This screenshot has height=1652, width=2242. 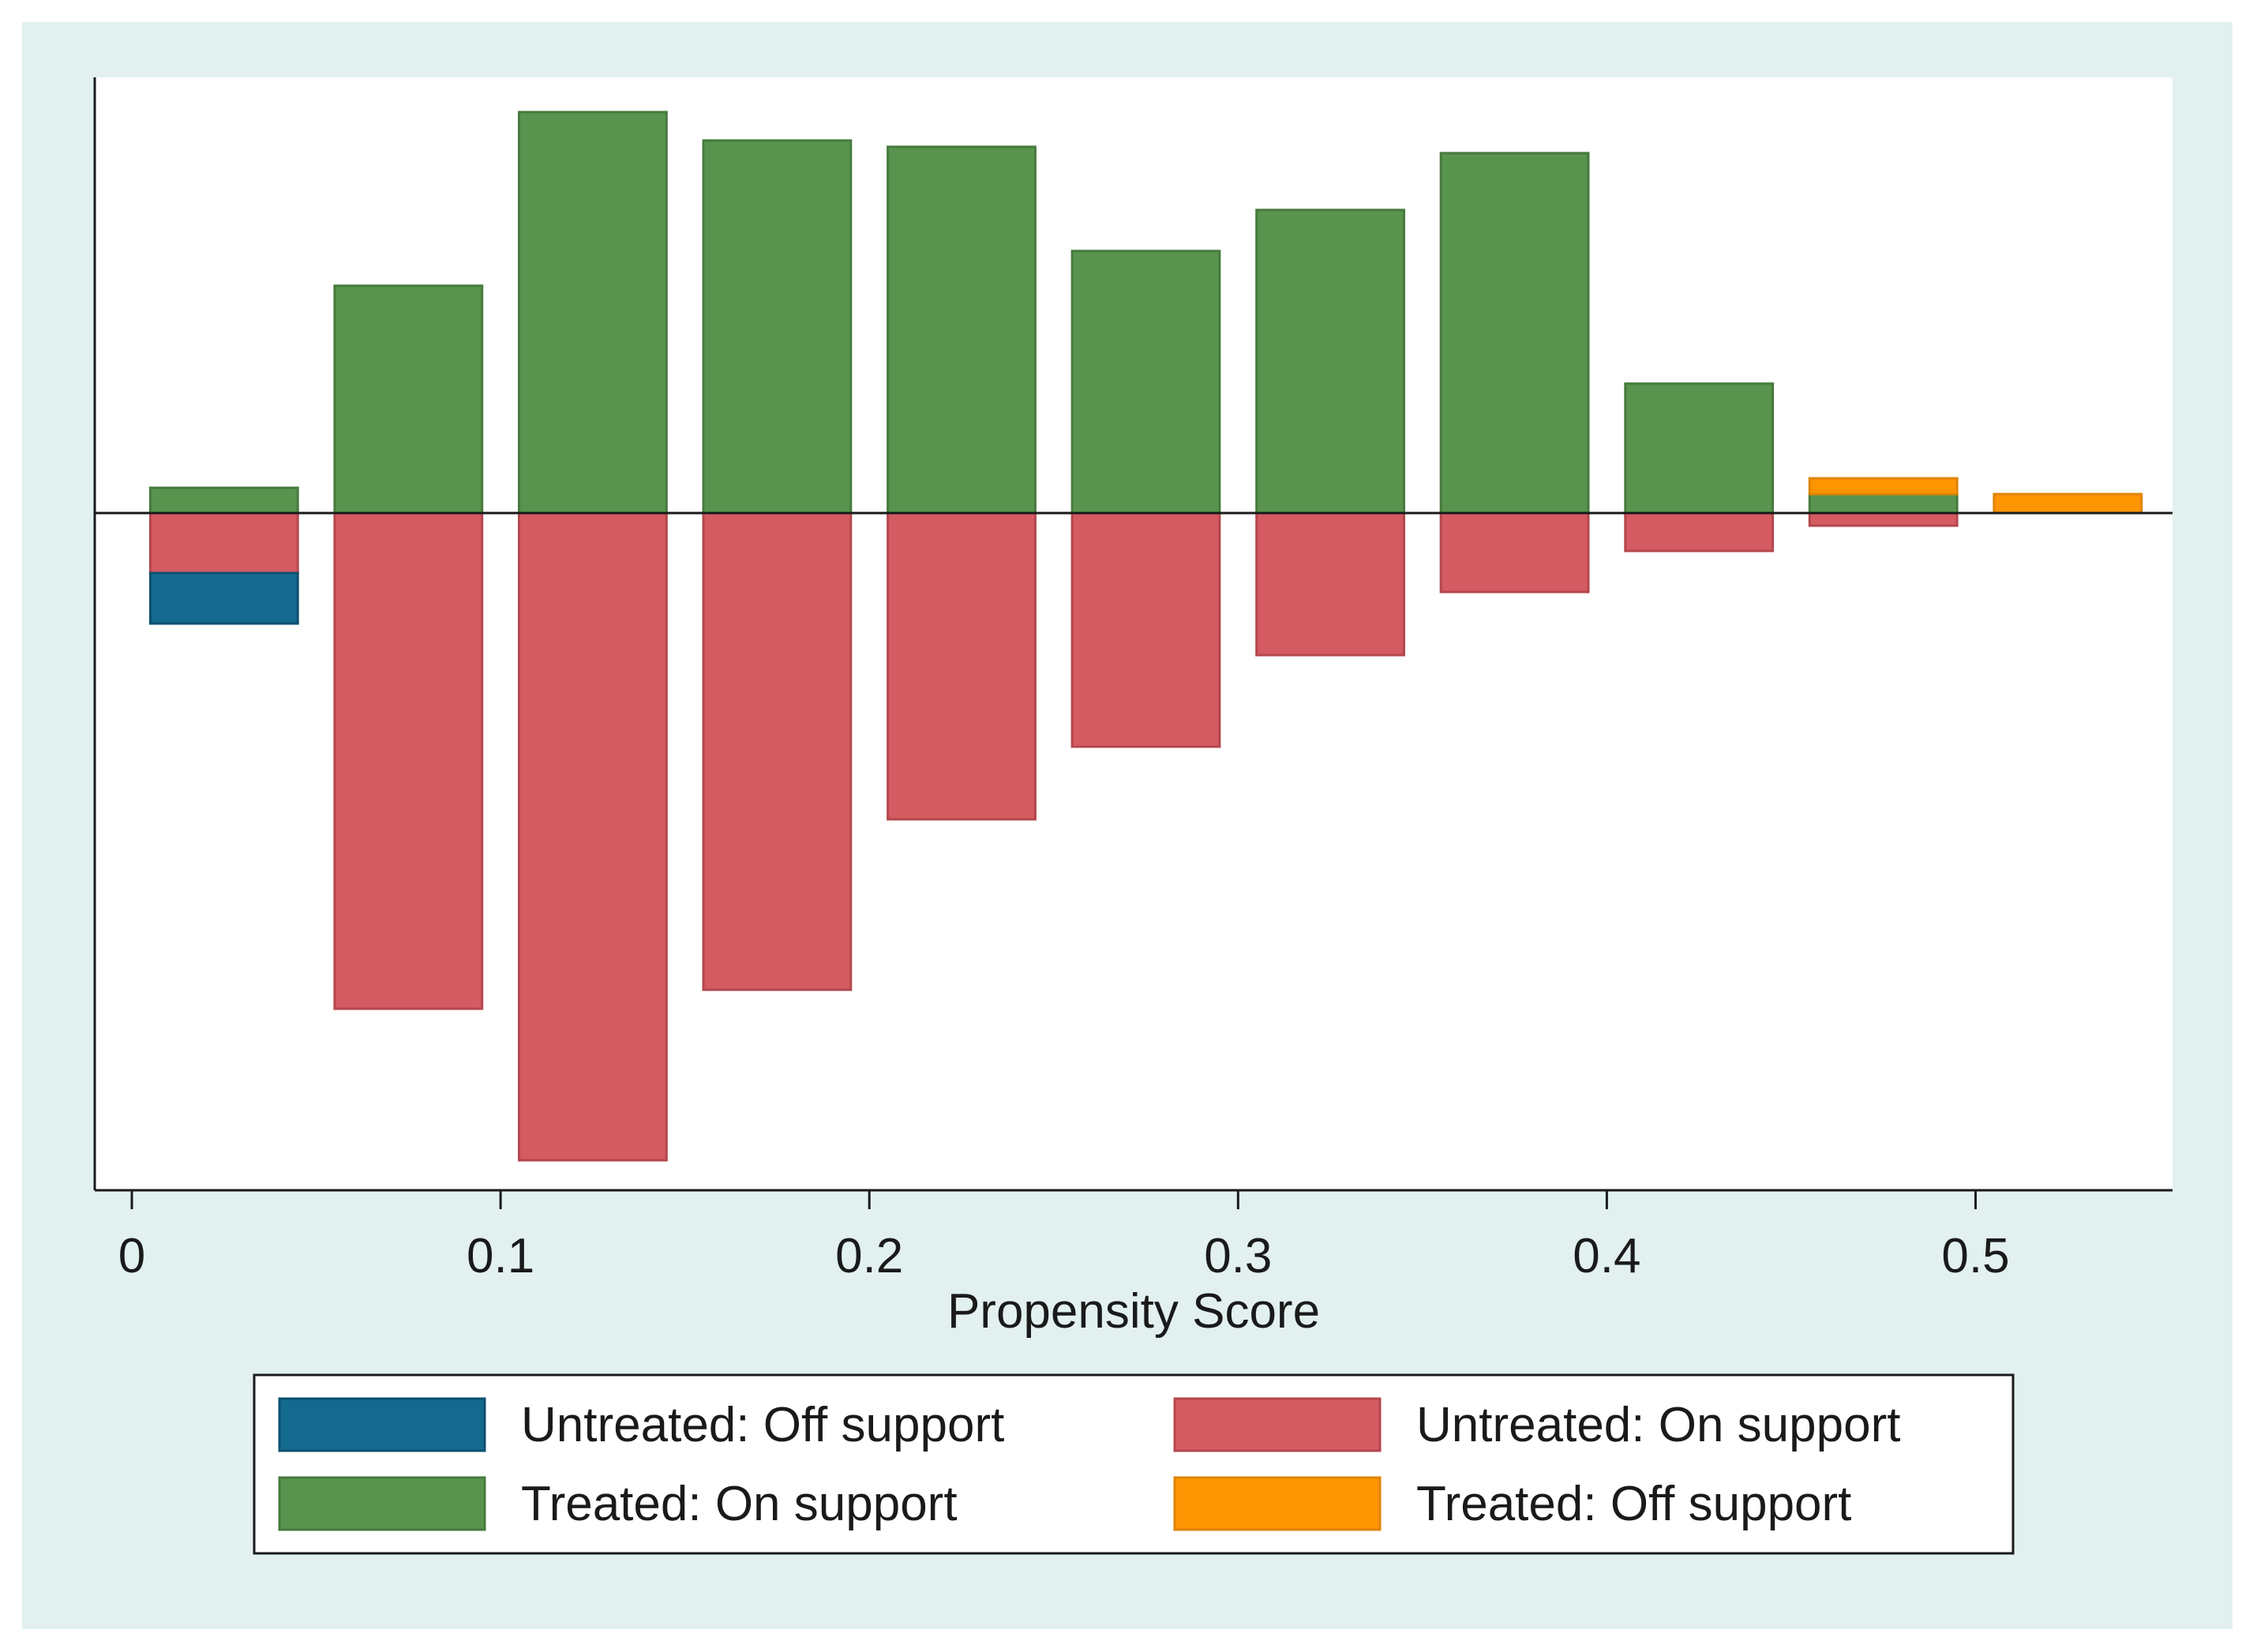 What do you see at coordinates (1277, 1503) in the screenshot?
I see `legend-swatch-treated-off` at bounding box center [1277, 1503].